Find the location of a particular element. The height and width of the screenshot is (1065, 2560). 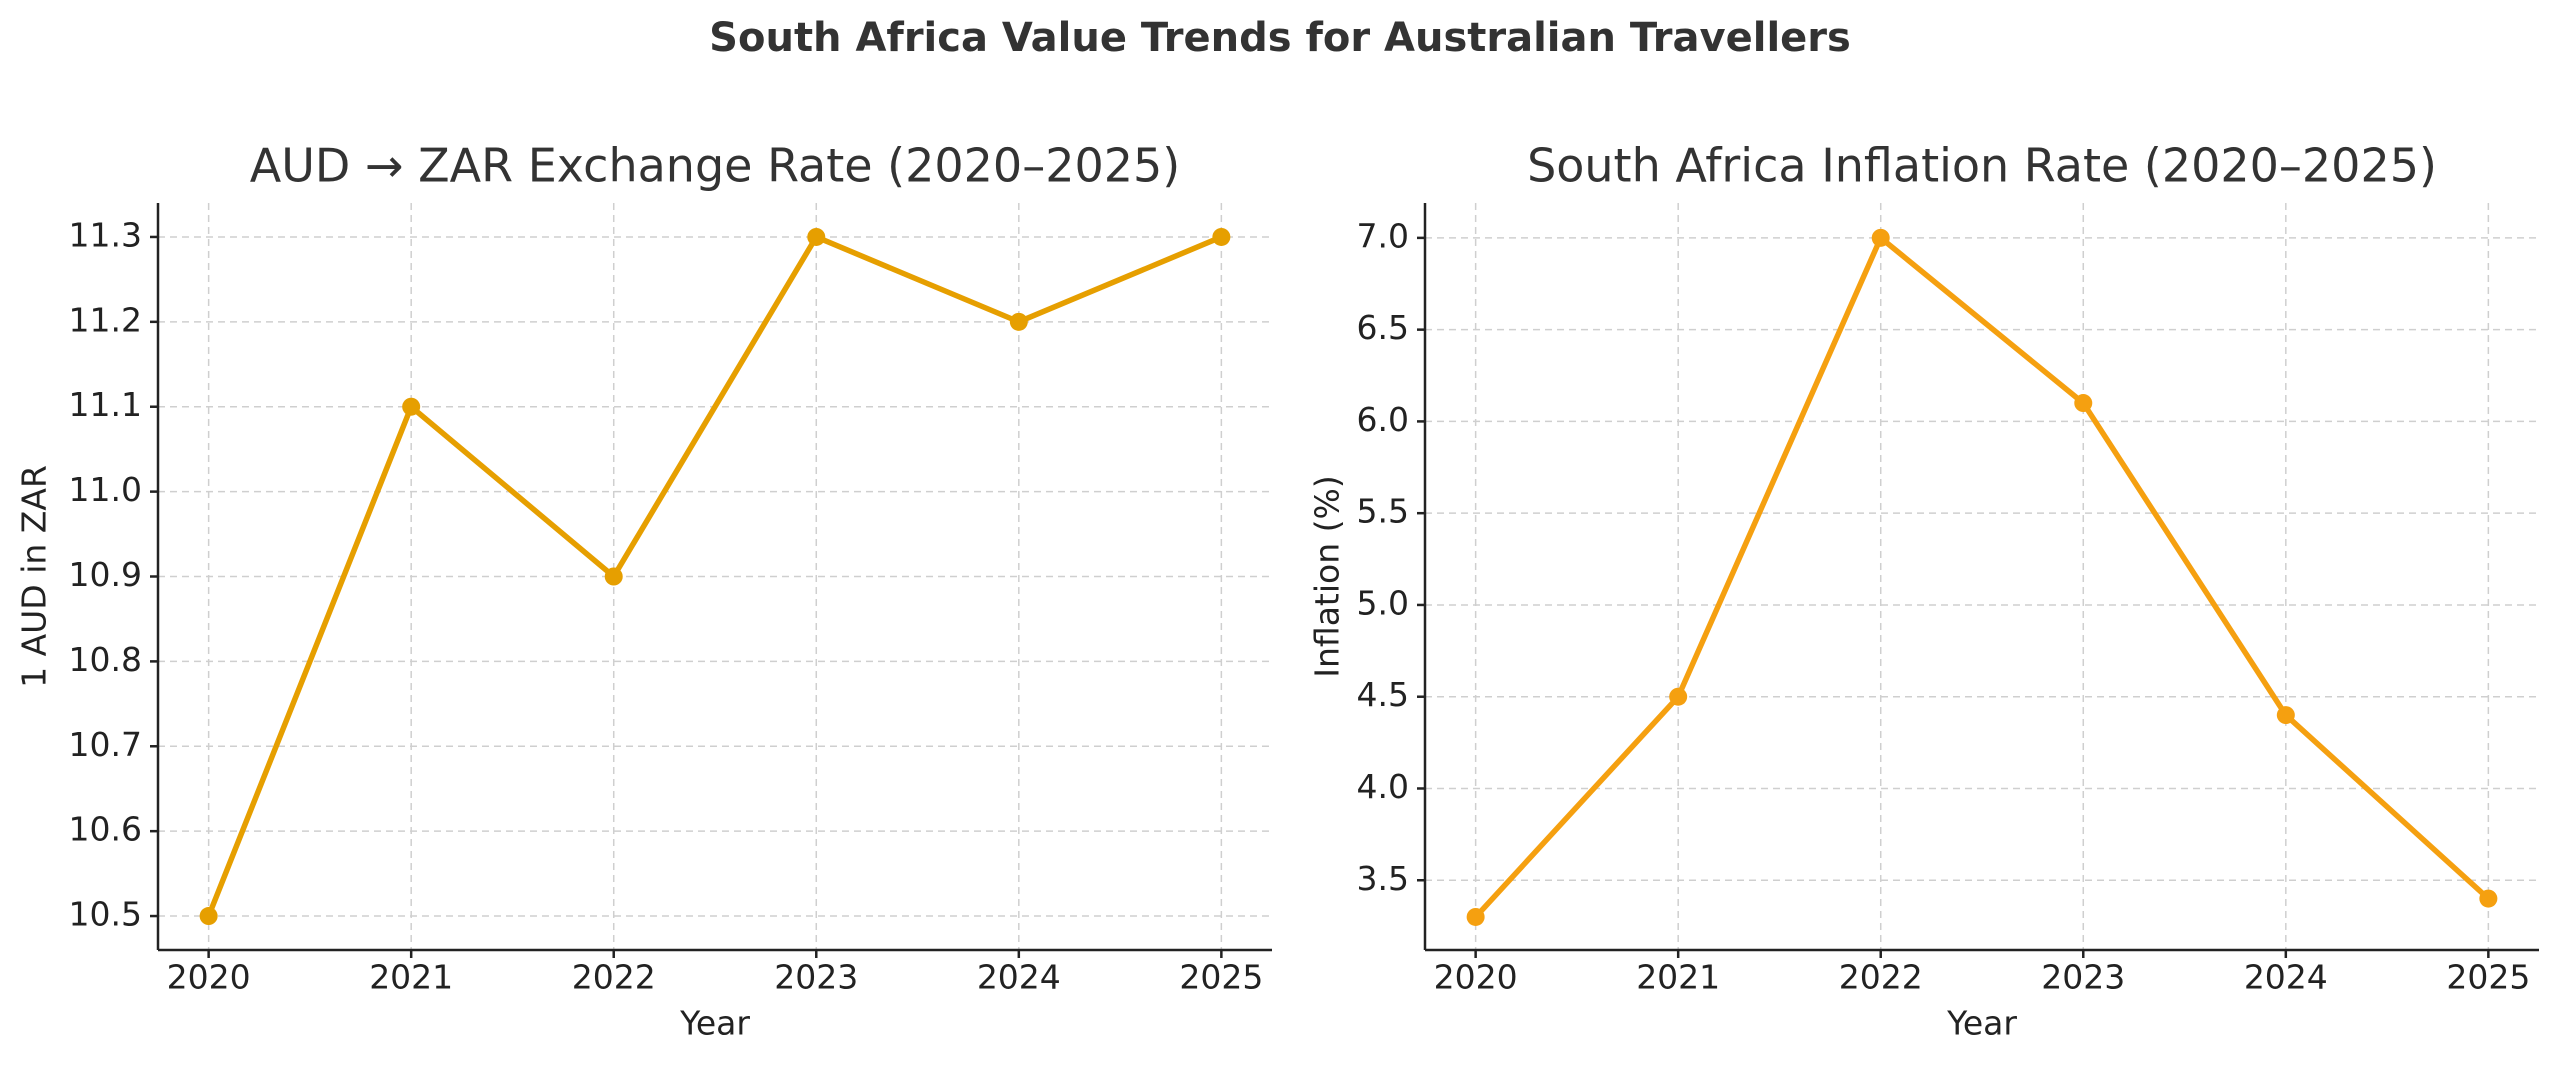

y-axis-label: 1 AUD in ZAR is located at coordinates (34, 576).